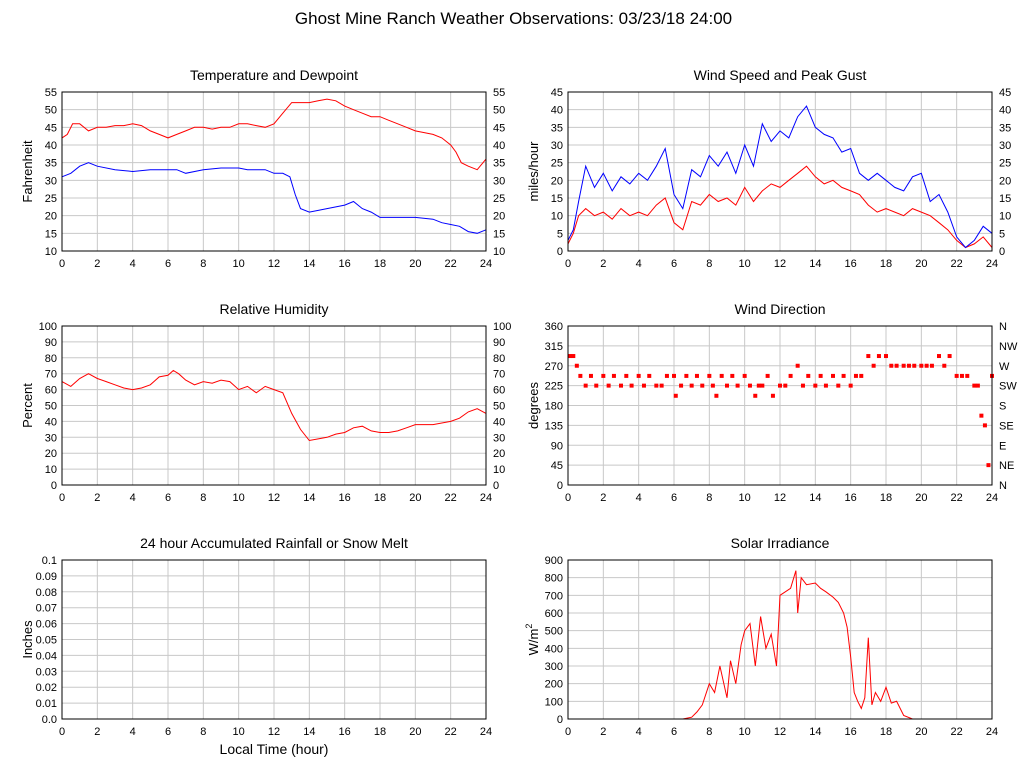 This screenshot has height=772, width=1027. I want to click on y-tick-label: 315, so click(554, 347).